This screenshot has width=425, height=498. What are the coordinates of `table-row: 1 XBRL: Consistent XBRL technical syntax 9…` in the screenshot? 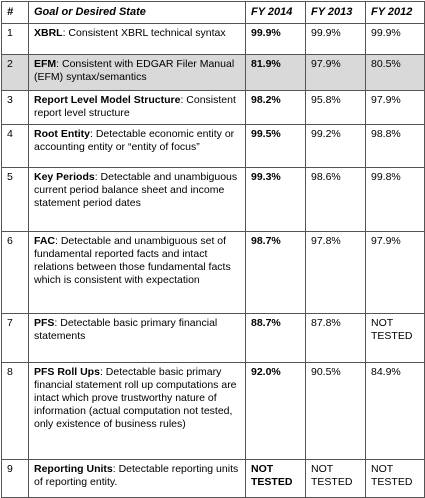 It's located at (213, 39).